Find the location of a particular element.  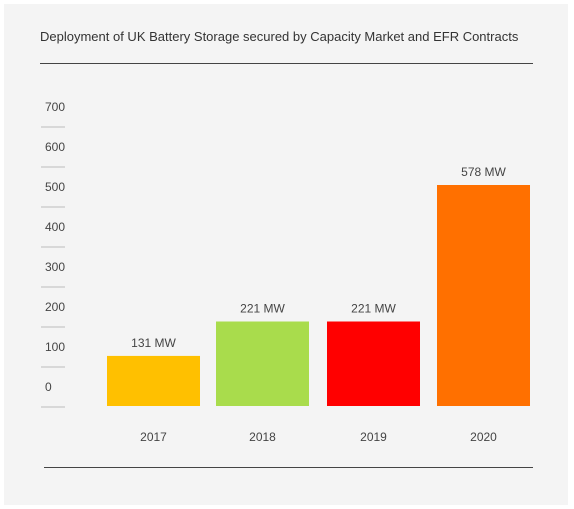

x-tick-label: 2018 is located at coordinates (262, 437).